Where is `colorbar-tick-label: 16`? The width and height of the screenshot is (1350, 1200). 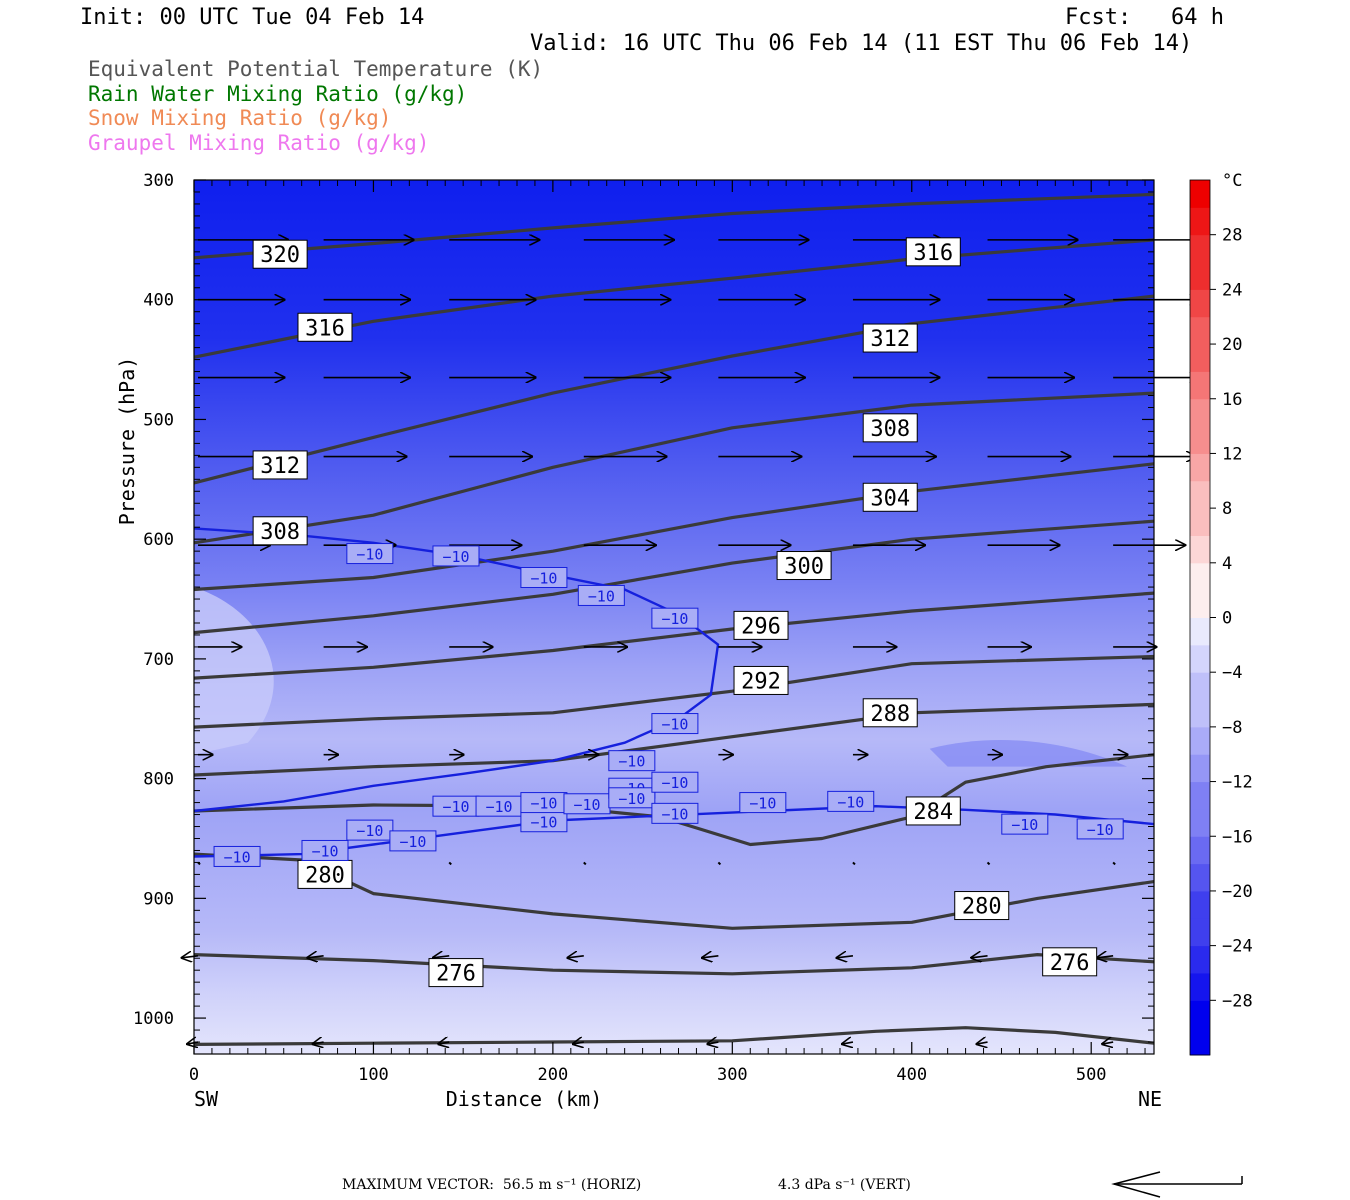 colorbar-tick-label: 16 is located at coordinates (1232, 400).